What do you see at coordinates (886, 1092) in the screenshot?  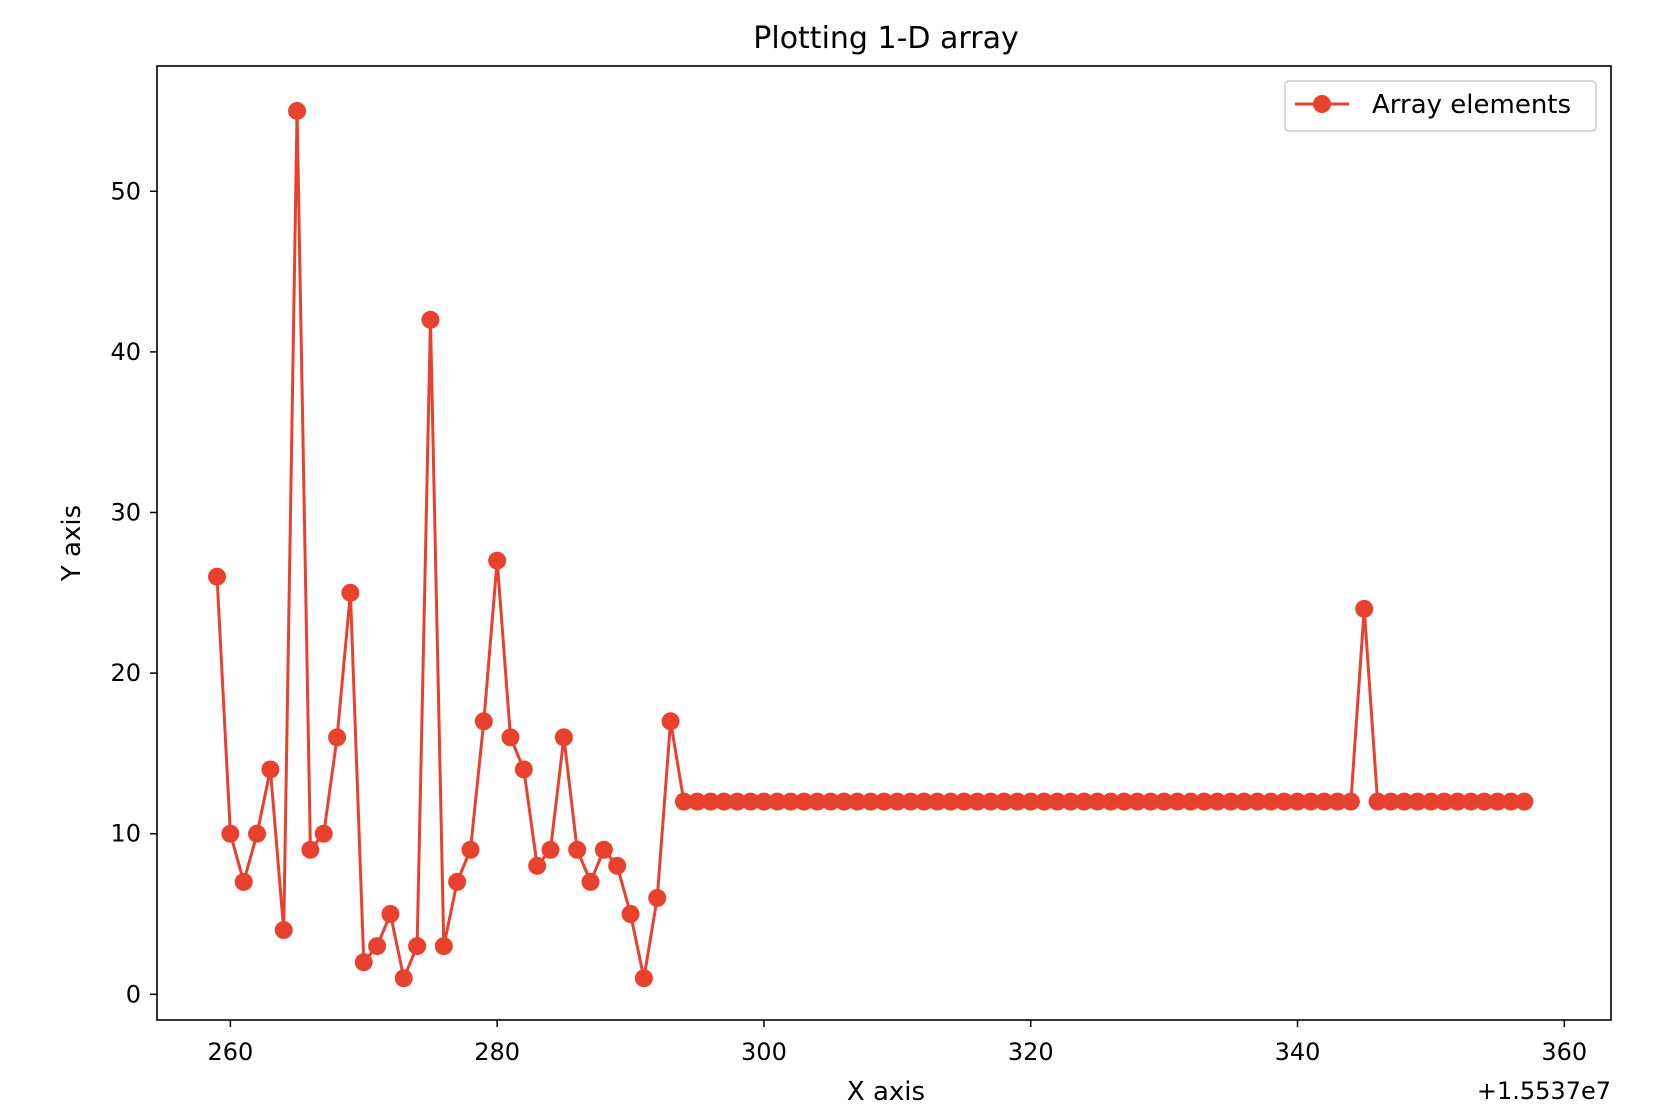 I see `x-axis-label: X axis` at bounding box center [886, 1092].